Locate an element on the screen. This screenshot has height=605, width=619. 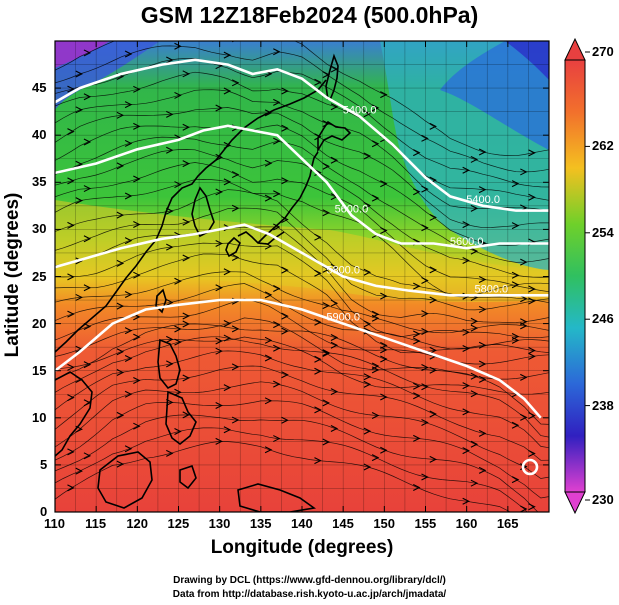
coast-luzon is located at coordinates (169, 364).